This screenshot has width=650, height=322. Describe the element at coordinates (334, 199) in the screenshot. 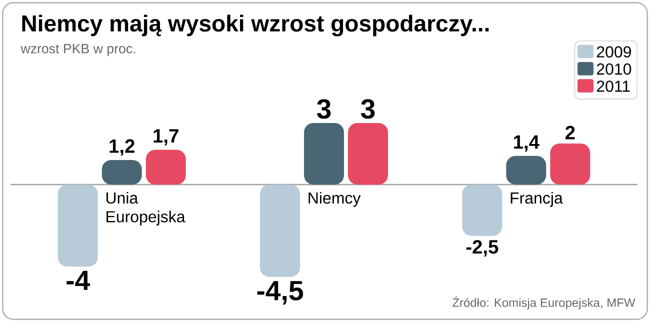

I see `x-tick-label: Niemcy` at that location.